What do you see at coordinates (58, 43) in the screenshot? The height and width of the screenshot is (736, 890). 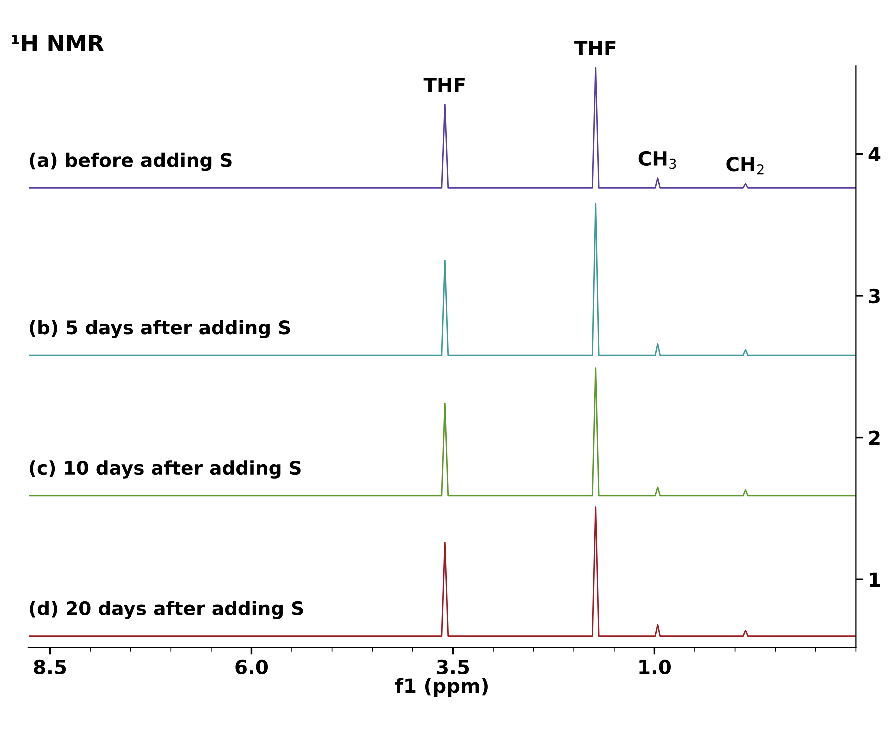 I see `chart-title: ¹H NMR` at bounding box center [58, 43].